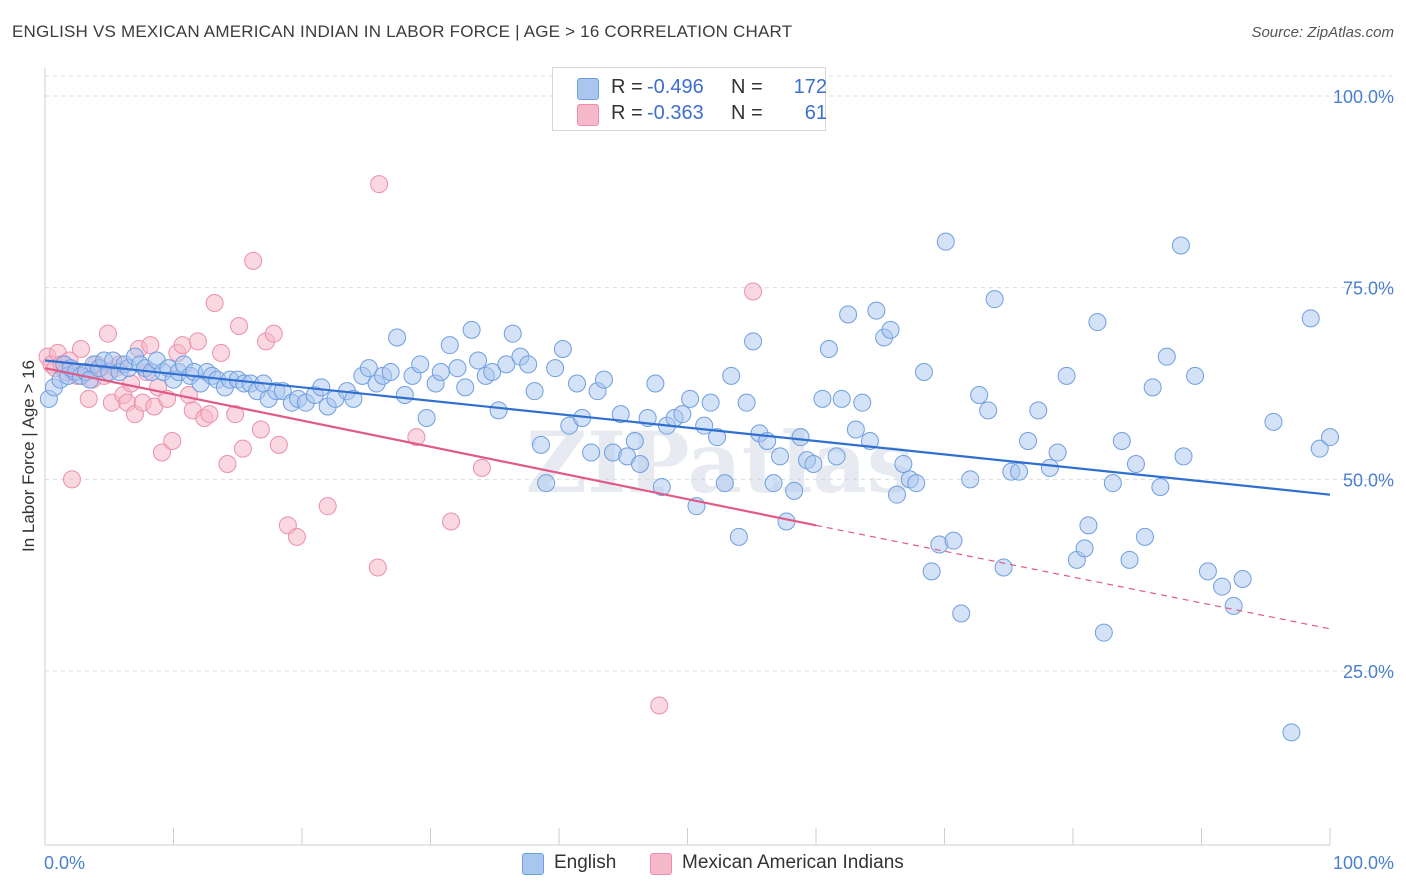  I want to click on y-tick-label: 75.0%, so click(1368, 289).